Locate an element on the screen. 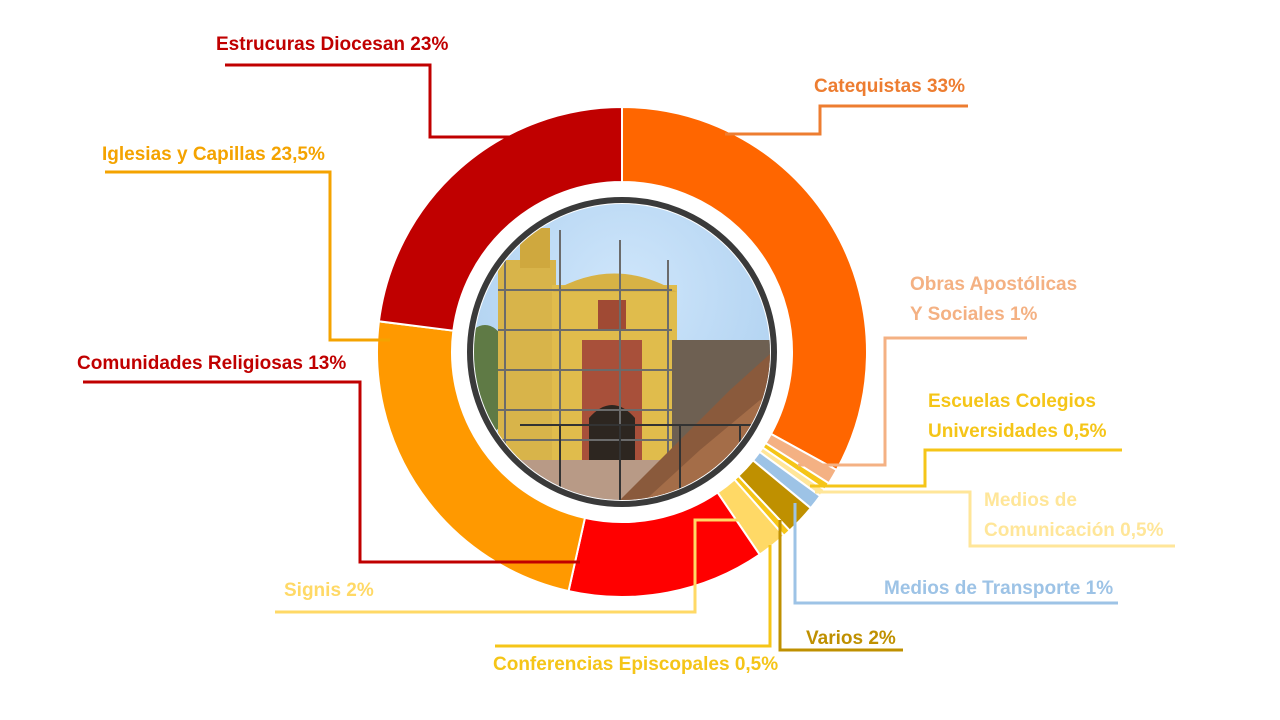 This screenshot has height=720, width=1280. leader-line-obras-apost-licas-y-sociales is located at coordinates (912, 401).